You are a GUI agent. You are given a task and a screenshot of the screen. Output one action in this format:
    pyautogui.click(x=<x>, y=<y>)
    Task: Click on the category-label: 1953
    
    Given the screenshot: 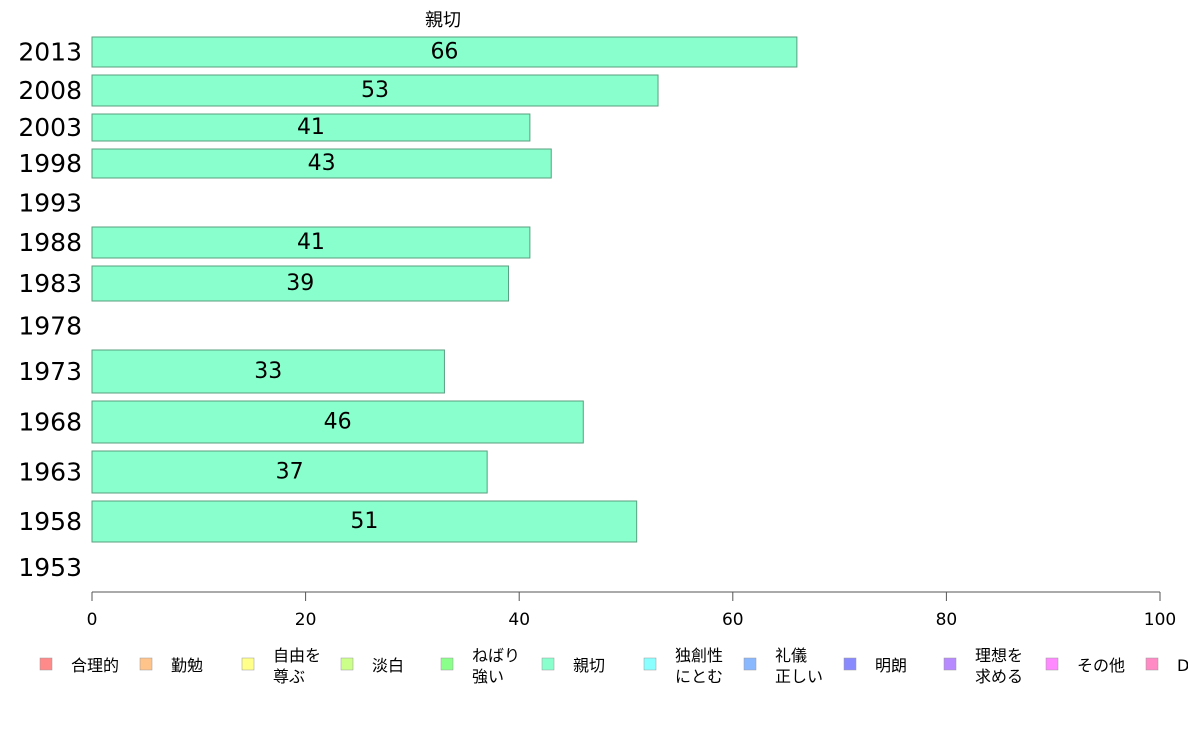 What is the action you would take?
    pyautogui.click(x=50, y=567)
    